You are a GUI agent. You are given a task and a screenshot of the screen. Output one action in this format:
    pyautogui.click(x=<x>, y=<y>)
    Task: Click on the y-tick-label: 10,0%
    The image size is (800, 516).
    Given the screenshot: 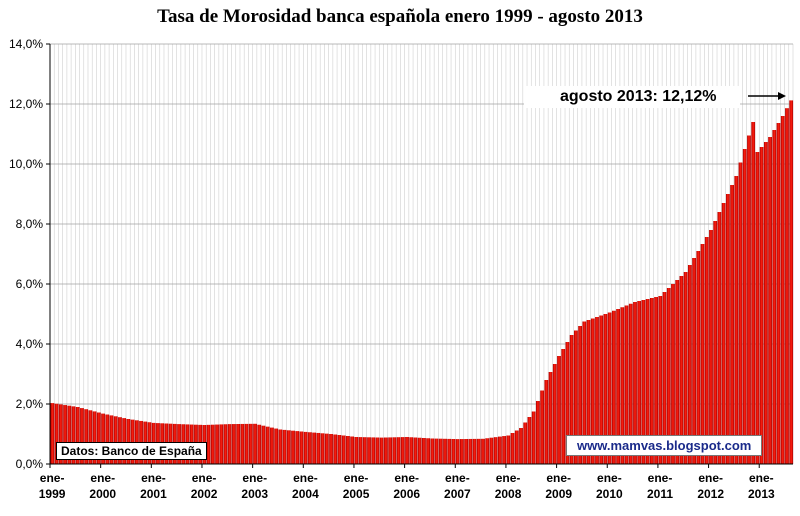 What is the action you would take?
    pyautogui.click(x=26, y=164)
    